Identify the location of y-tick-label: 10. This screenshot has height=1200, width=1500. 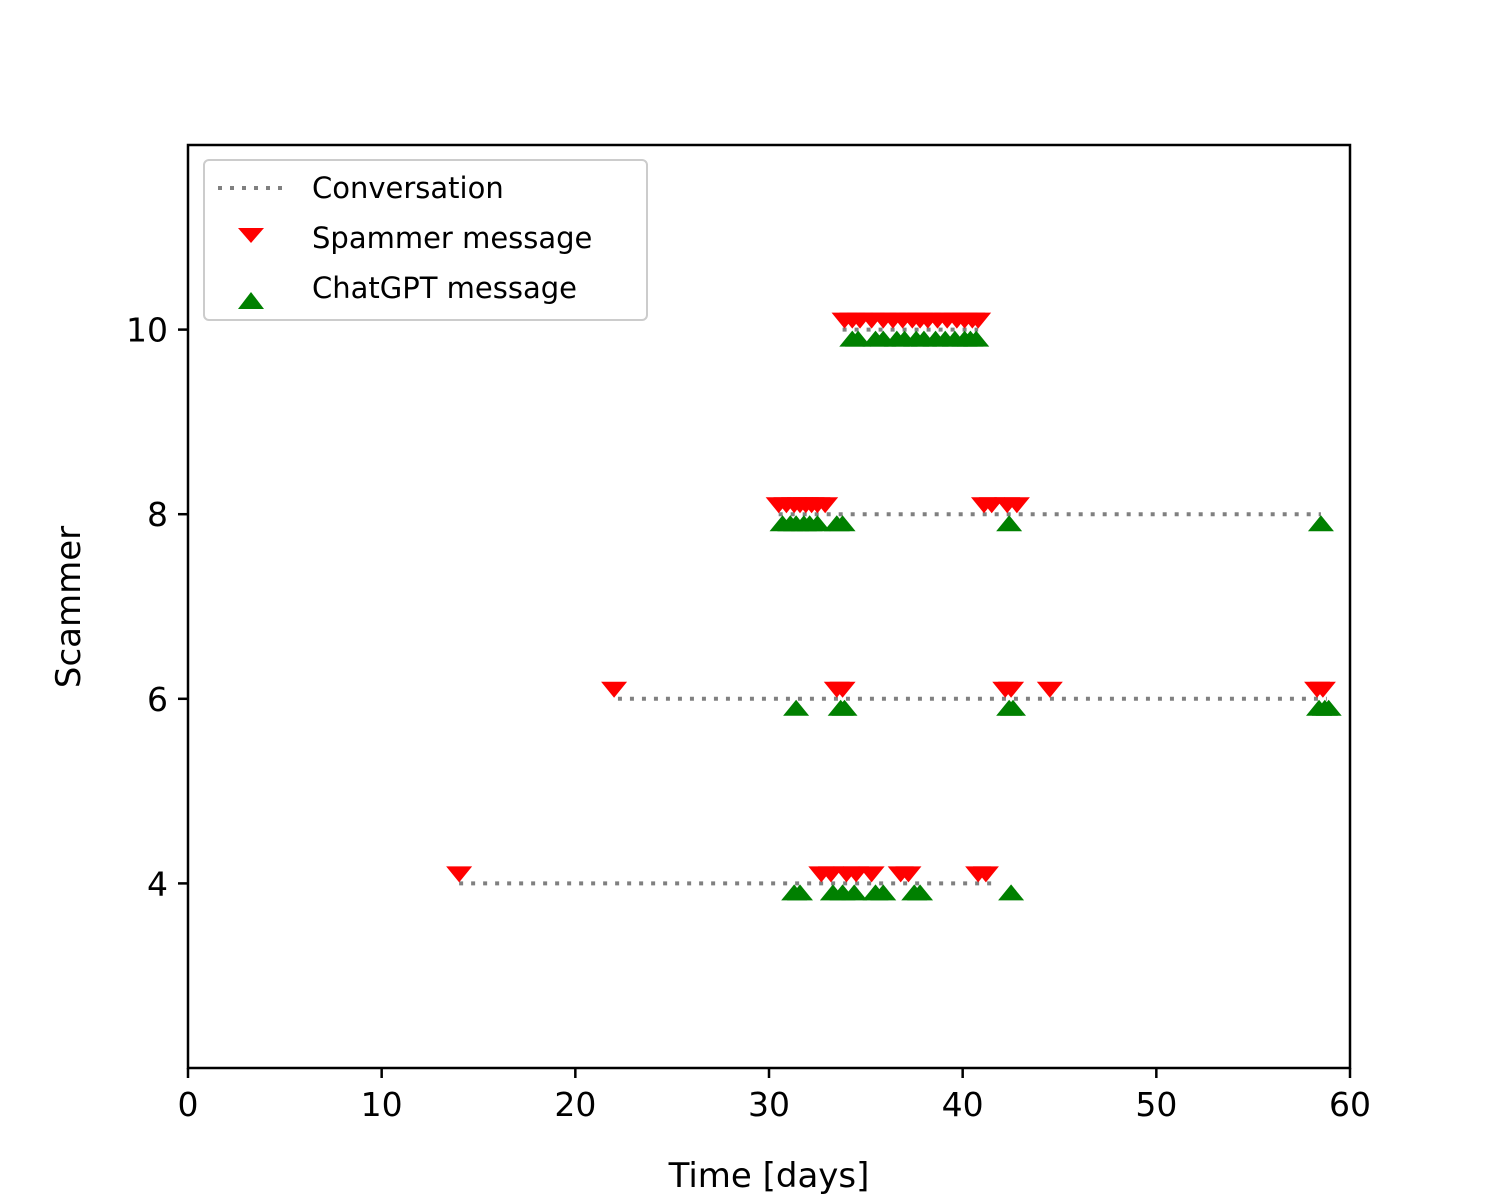
(147, 330).